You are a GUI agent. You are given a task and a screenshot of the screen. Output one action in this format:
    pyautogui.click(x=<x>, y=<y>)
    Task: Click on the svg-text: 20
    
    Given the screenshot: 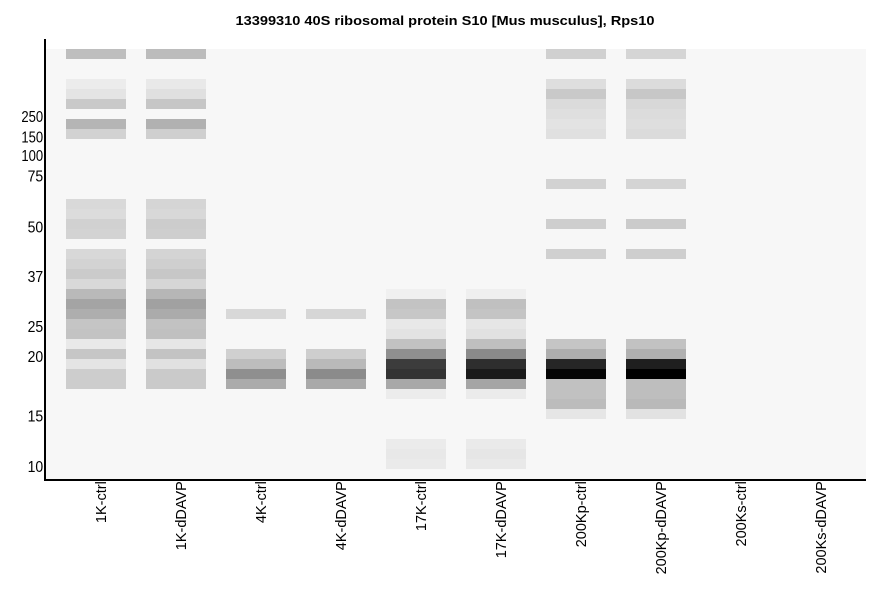 What is the action you would take?
    pyautogui.click(x=36, y=357)
    